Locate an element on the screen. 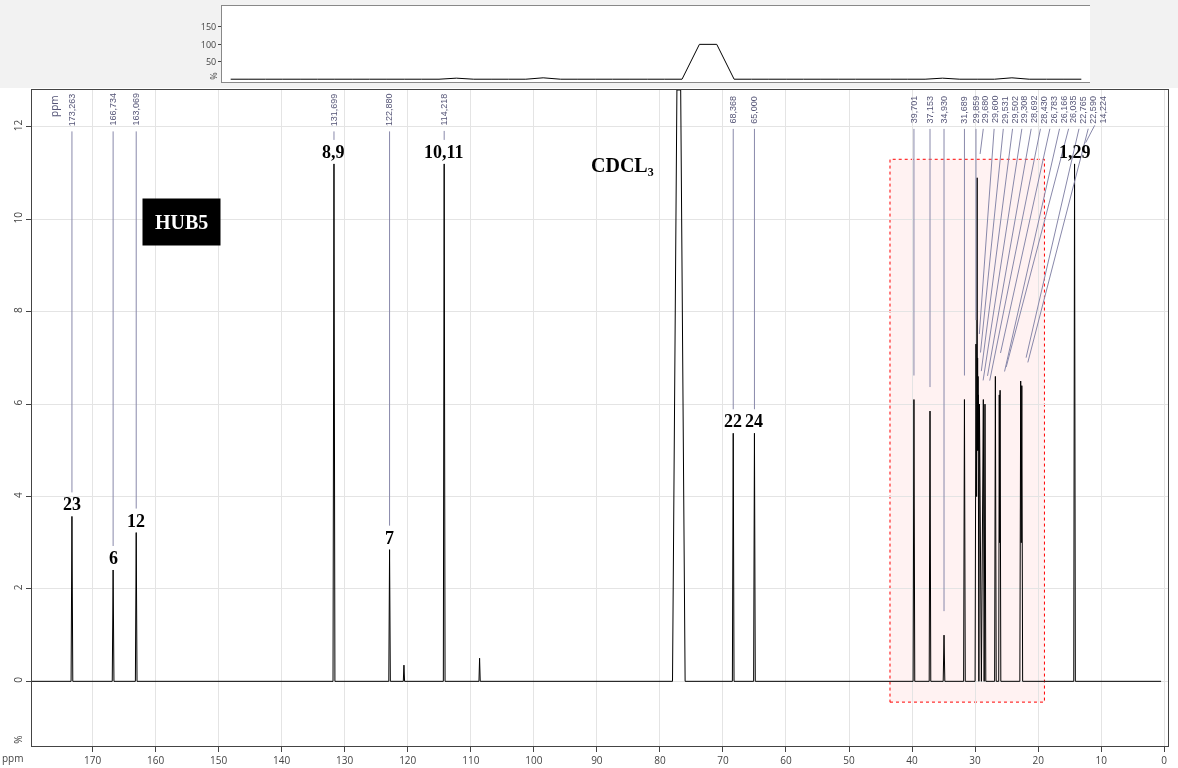 Image resolution: width=1178 pixels, height=768 pixels. annotation: 173,263 is located at coordinates (71, 110).